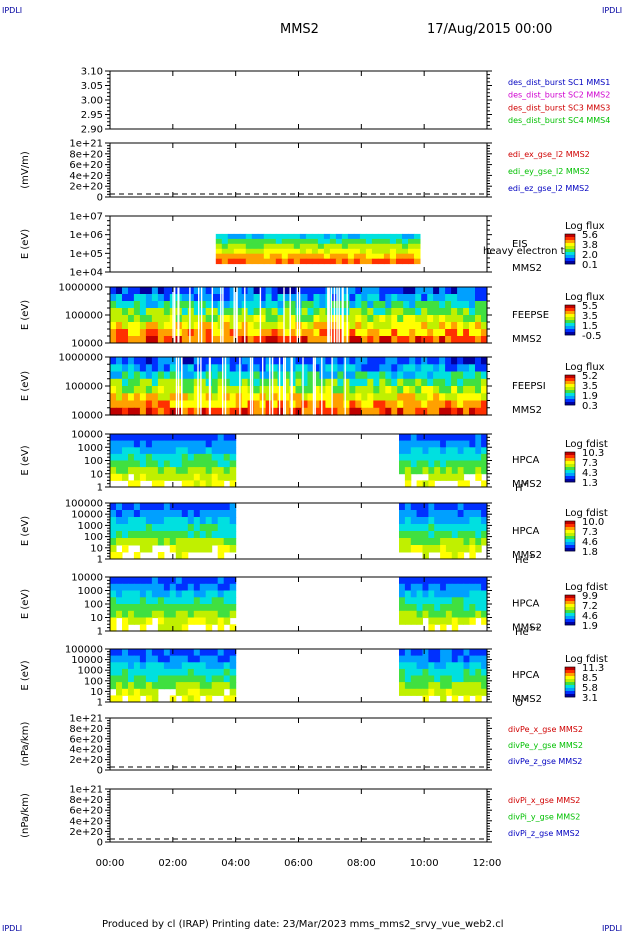 This screenshot has width=630, height=934. I want to click on spectrogram-cells-hpca_he2, so click(299, 604).